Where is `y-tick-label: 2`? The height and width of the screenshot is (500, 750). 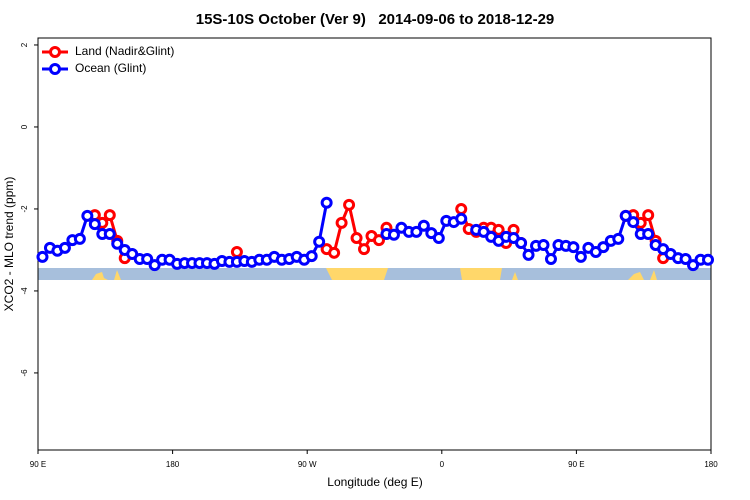
y-tick-label: 2 is located at coordinates (24, 44).